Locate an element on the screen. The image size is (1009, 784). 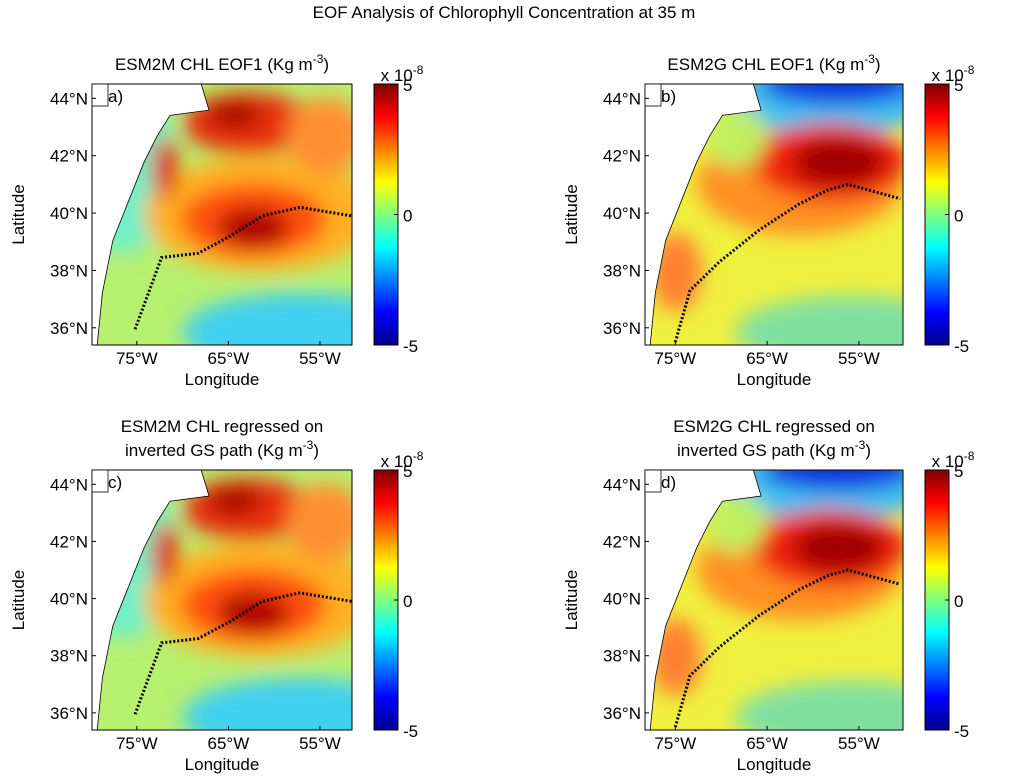
panel-title: ESM2M CHL regressed on is located at coordinates (222, 426).